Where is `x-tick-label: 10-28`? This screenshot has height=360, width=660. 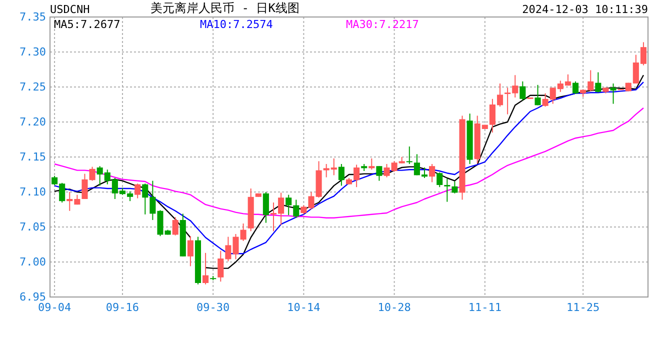
x-tick-label: 10-28 is located at coordinates (394, 307).